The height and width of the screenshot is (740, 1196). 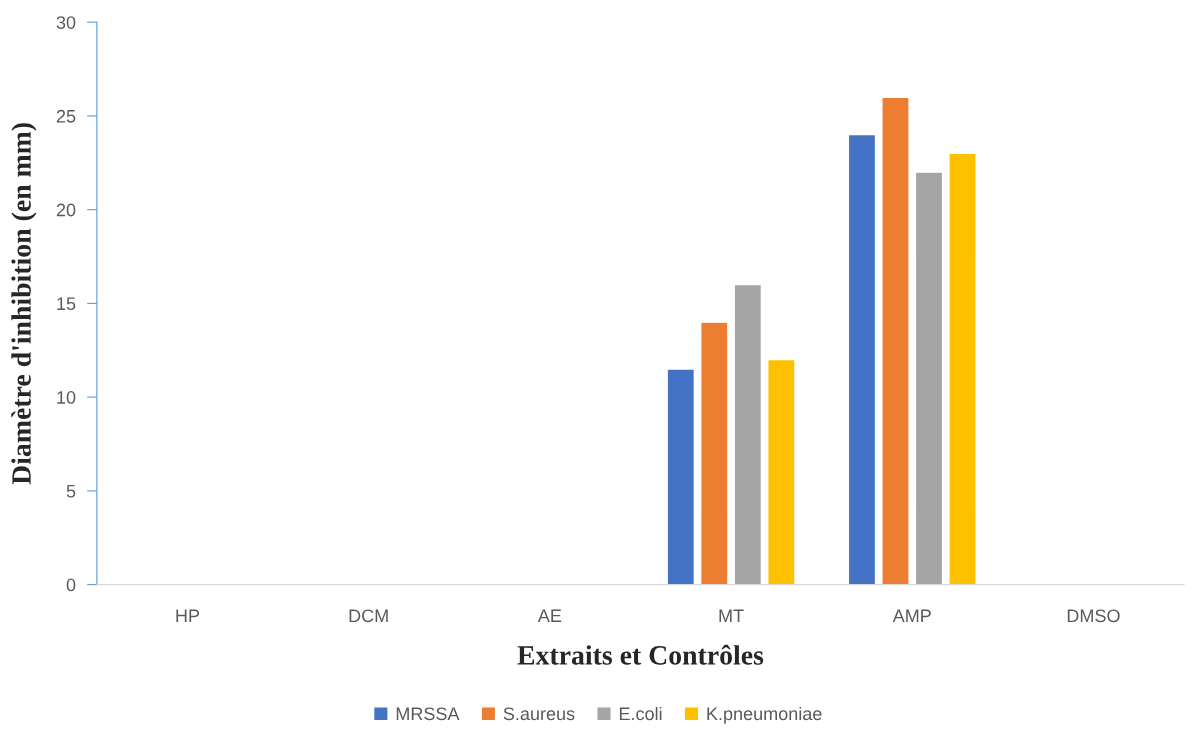 What do you see at coordinates (640, 654) in the screenshot?
I see `x-axis-title: Extraits et Contrôles` at bounding box center [640, 654].